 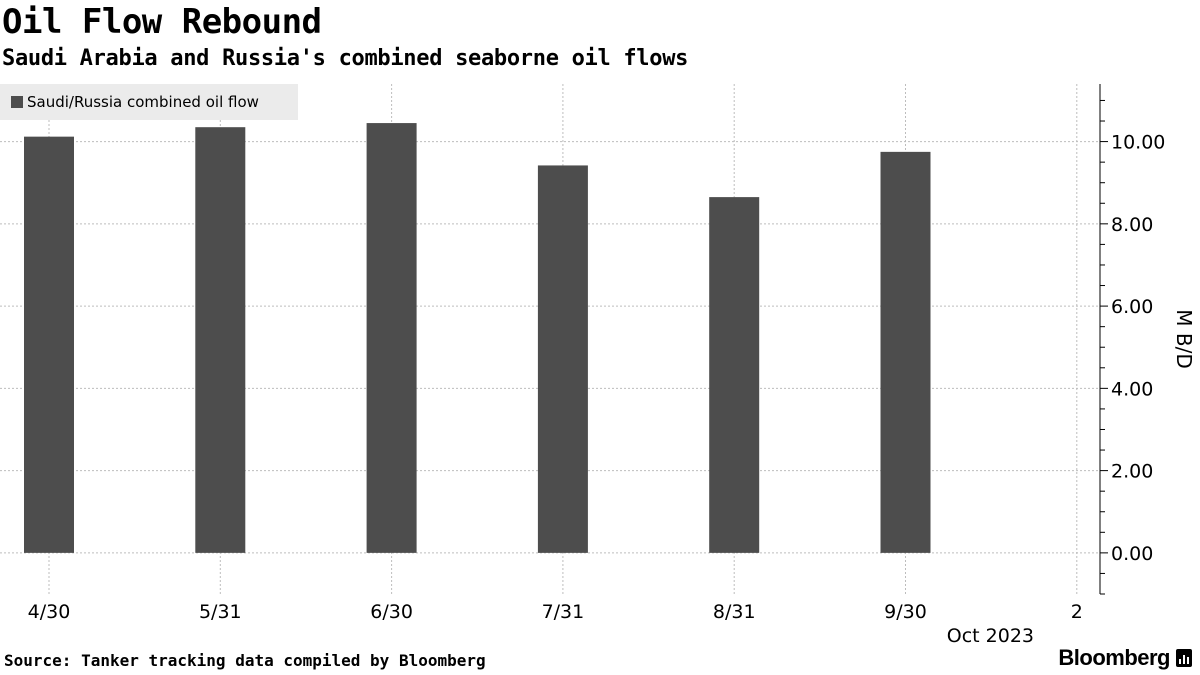 I want to click on x-axis-labels: 4/30 5/31 6/30 7/31 8/31 9/30 2 Oct 2023, so click(x=555, y=624).